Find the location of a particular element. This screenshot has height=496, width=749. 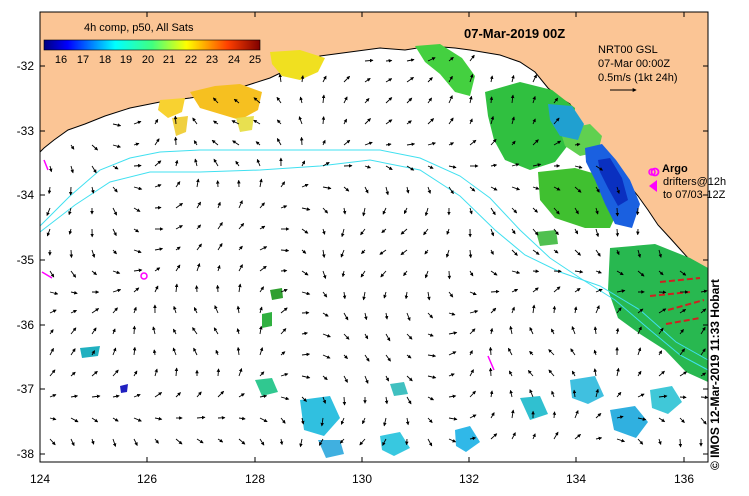

info-line-product: NRT00 GSL is located at coordinates (628, 50).